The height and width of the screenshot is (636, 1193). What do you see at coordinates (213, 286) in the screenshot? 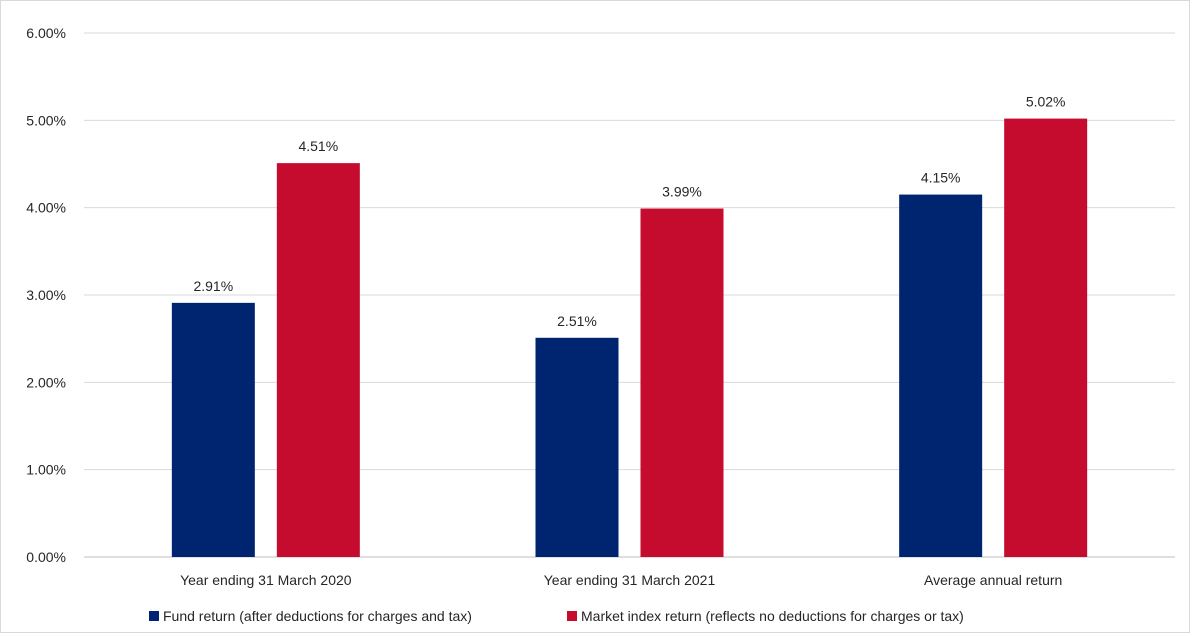
I see `data-label: 2.91%` at bounding box center [213, 286].